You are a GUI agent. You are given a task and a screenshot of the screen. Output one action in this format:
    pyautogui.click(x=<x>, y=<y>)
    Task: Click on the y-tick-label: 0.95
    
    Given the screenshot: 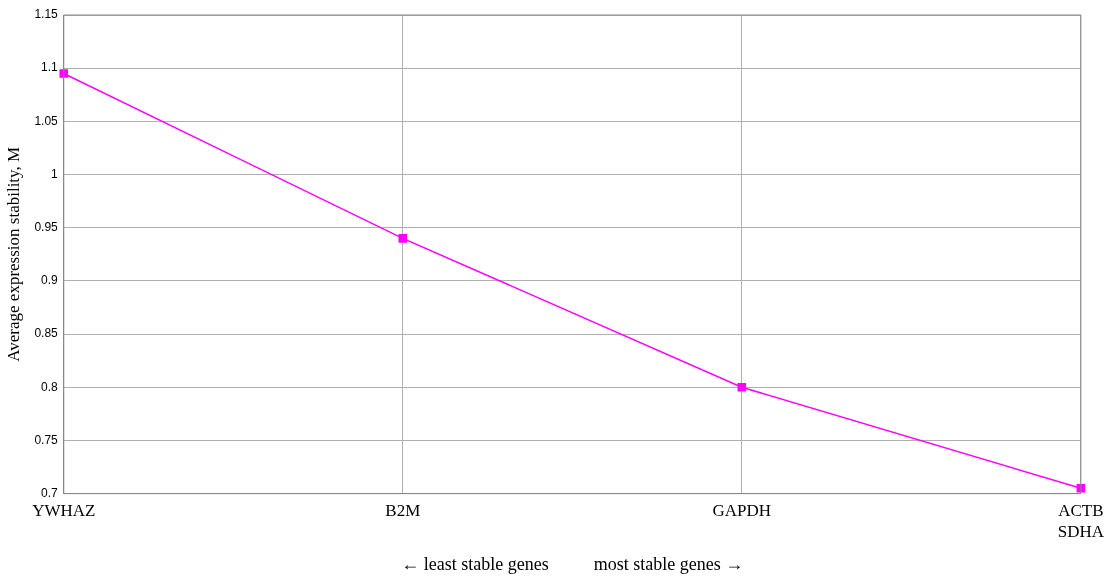 What is the action you would take?
    pyautogui.click(x=46, y=227)
    